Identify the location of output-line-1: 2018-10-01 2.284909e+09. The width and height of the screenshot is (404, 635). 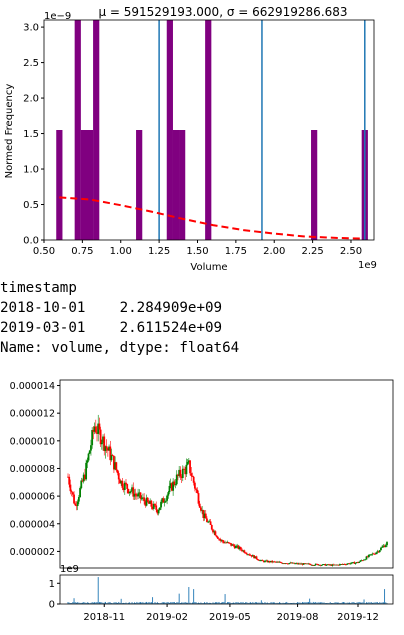
(111, 308).